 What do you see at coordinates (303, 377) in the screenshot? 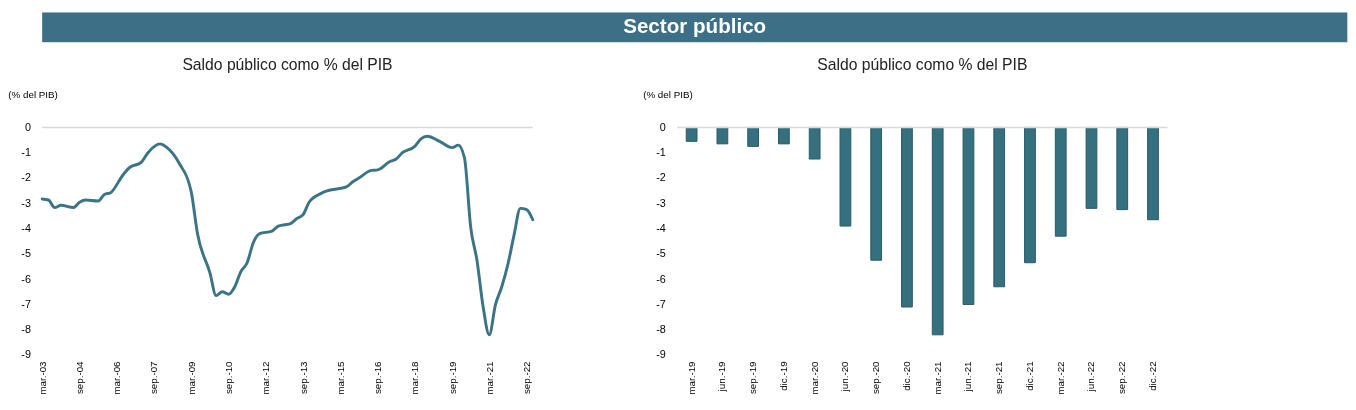
I see `x-tick-label: sep.-13` at bounding box center [303, 377].